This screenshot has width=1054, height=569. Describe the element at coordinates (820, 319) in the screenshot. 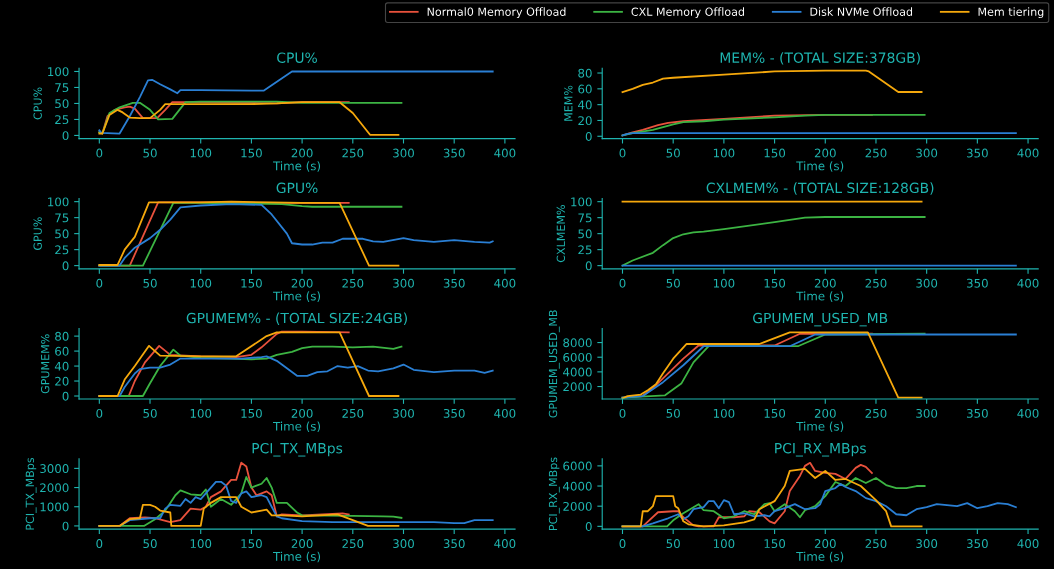

I see `chart-title: GPUMEM_USED_MB` at that location.